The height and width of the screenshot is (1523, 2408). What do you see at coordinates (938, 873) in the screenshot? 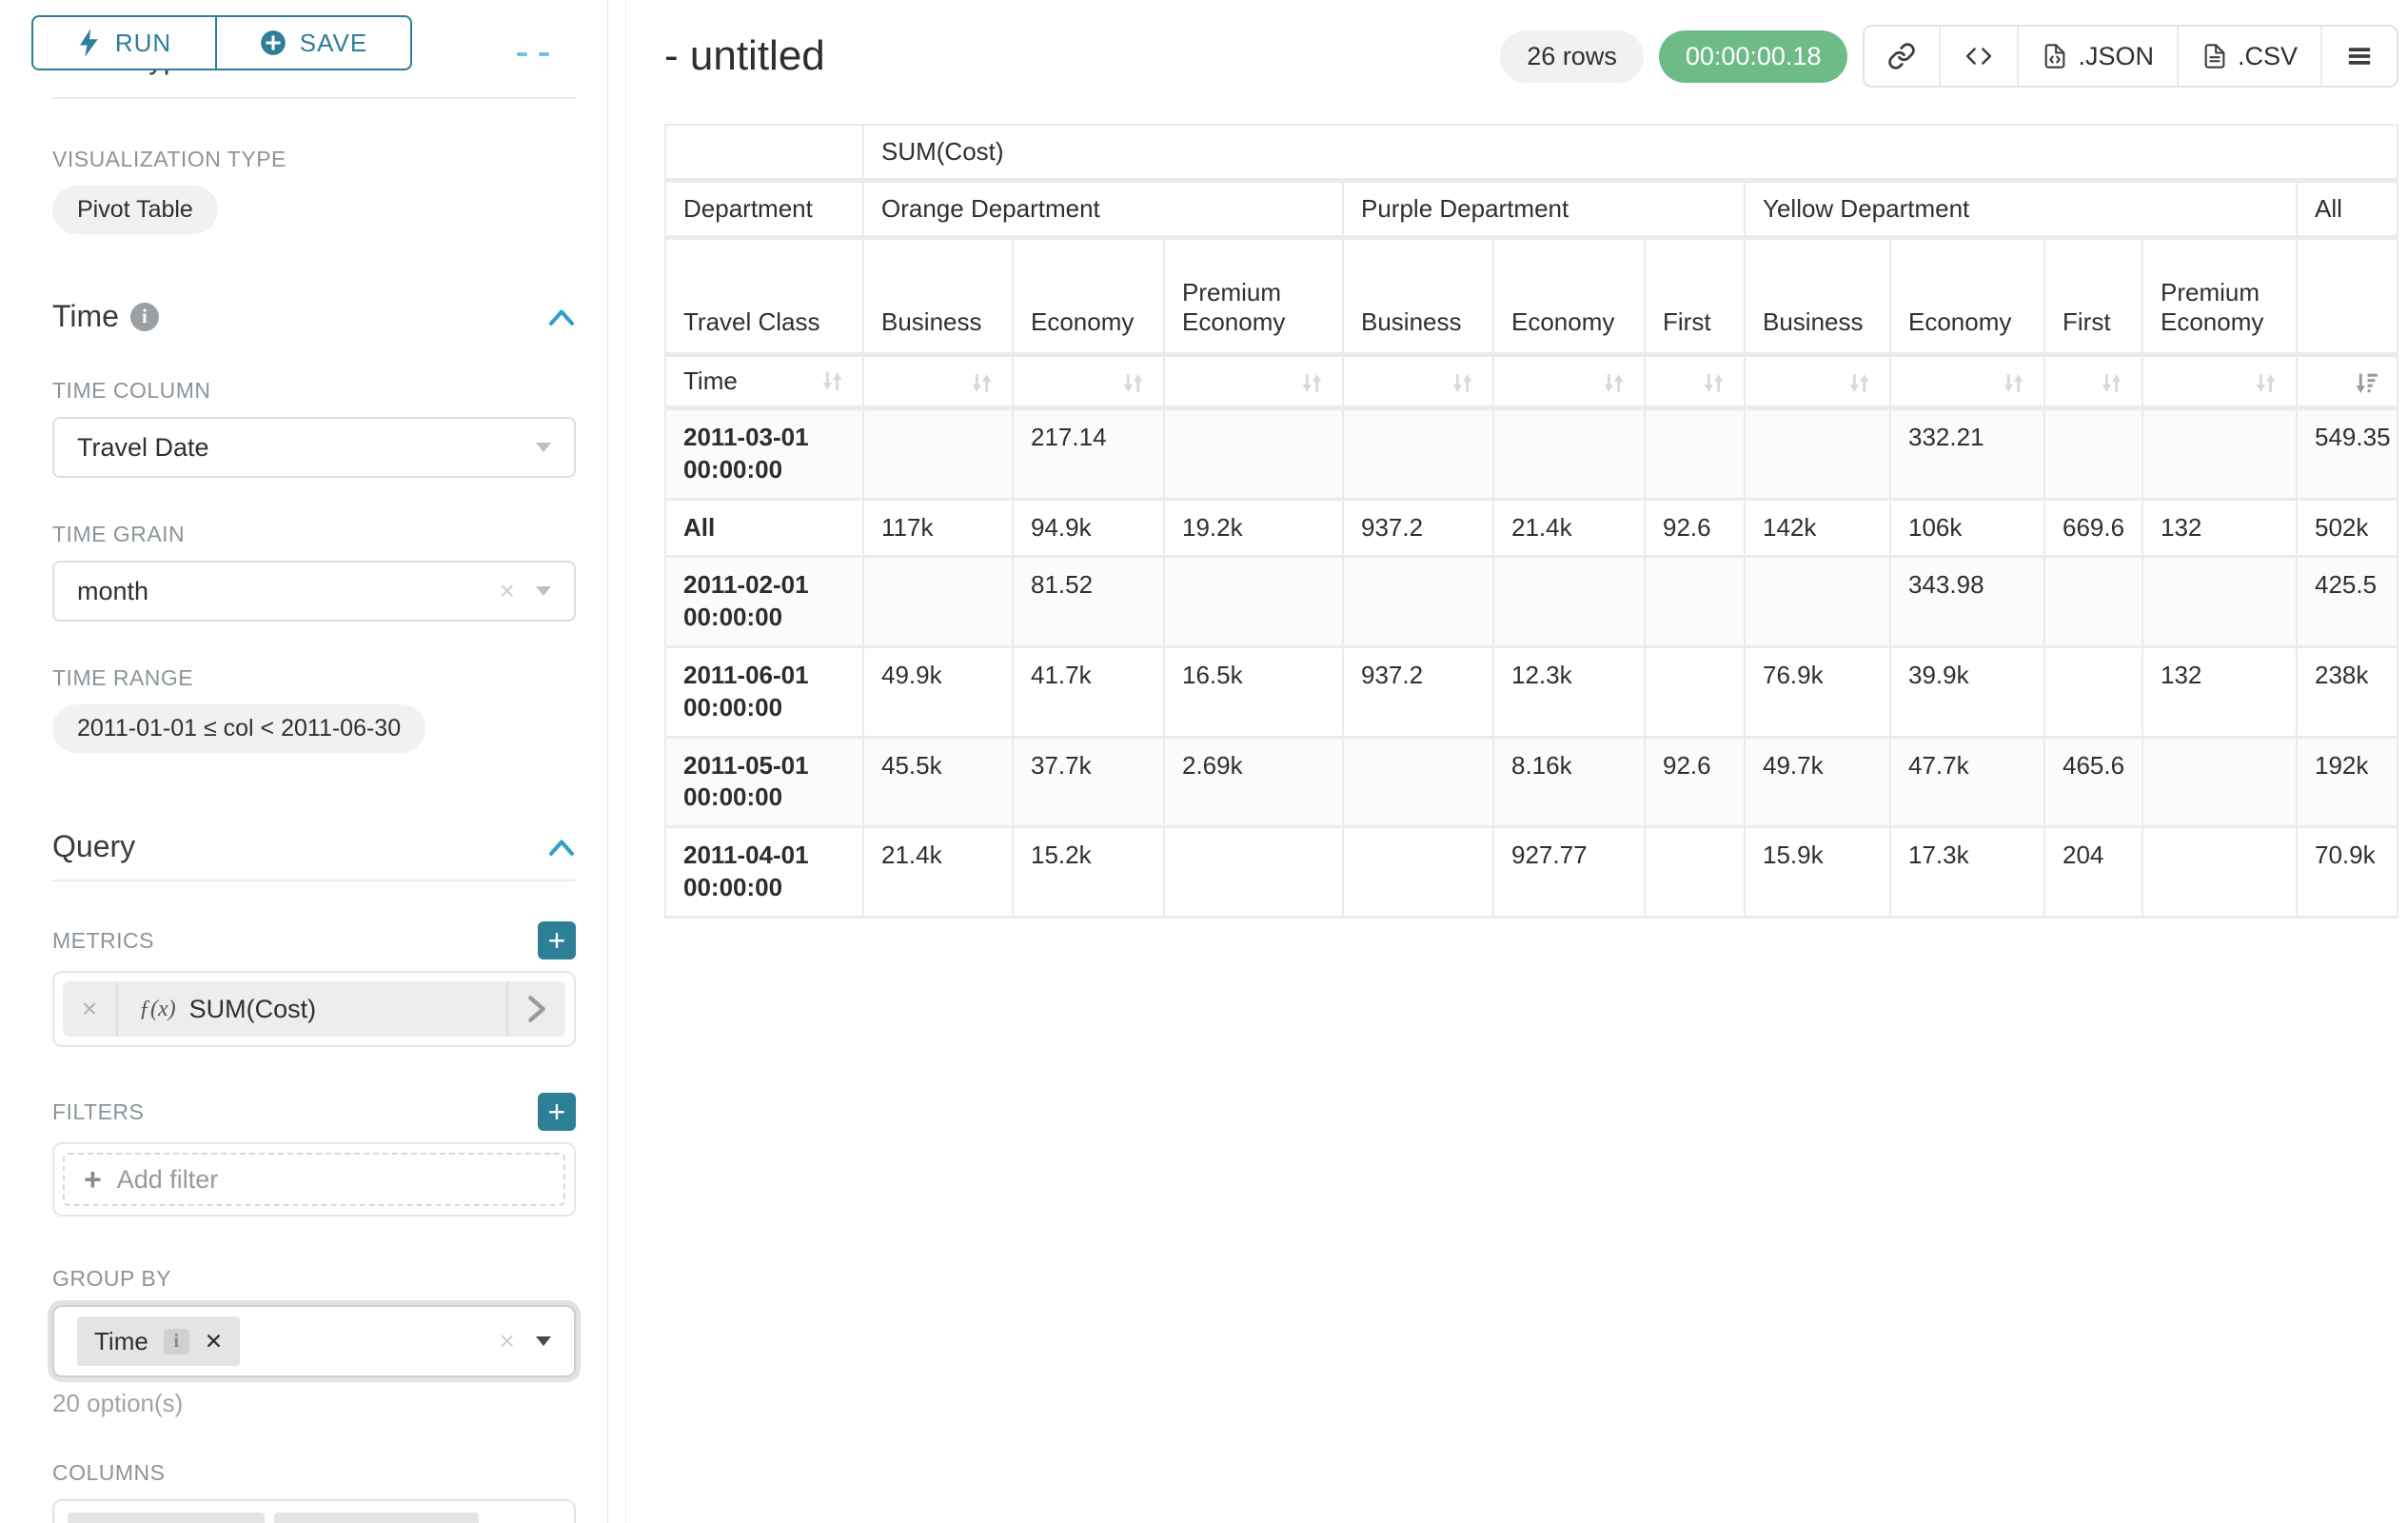
I see `value-cell: 21.4k` at bounding box center [938, 873].